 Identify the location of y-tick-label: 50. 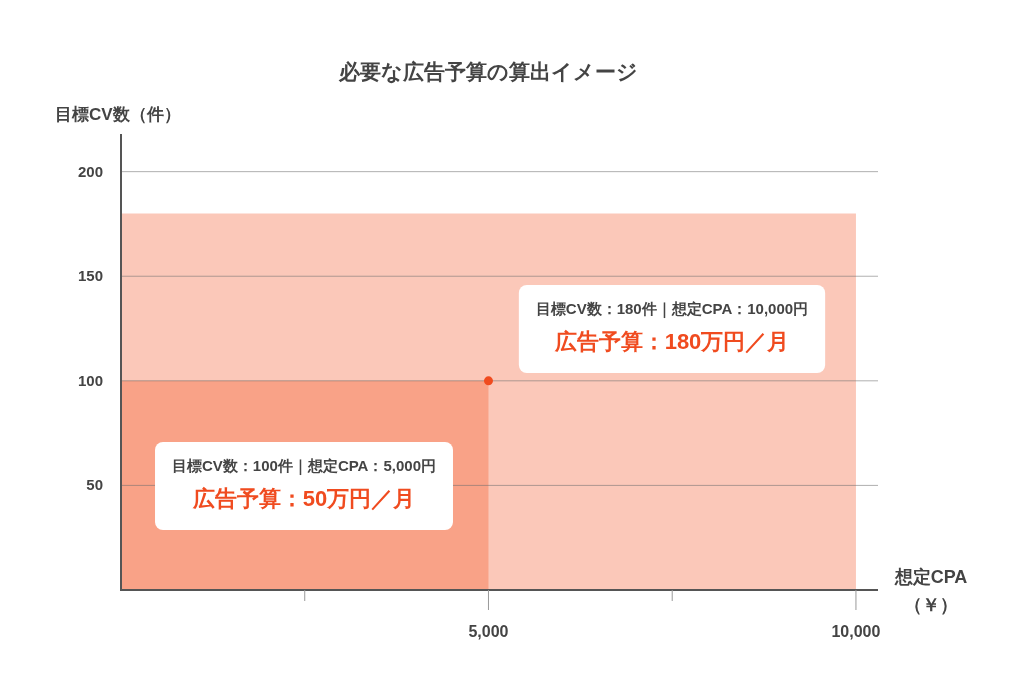
(94, 485).